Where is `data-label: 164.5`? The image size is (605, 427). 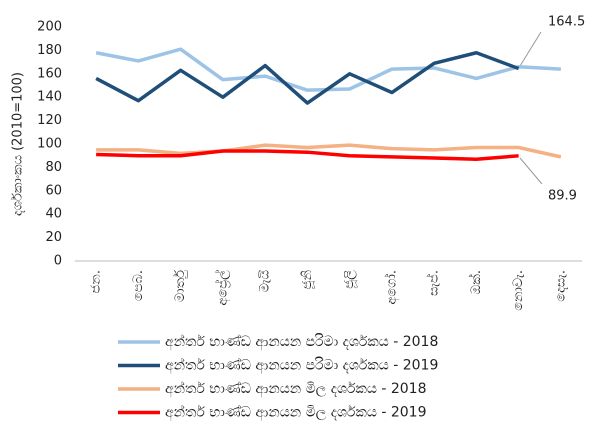 data-label: 164.5 is located at coordinates (566, 22).